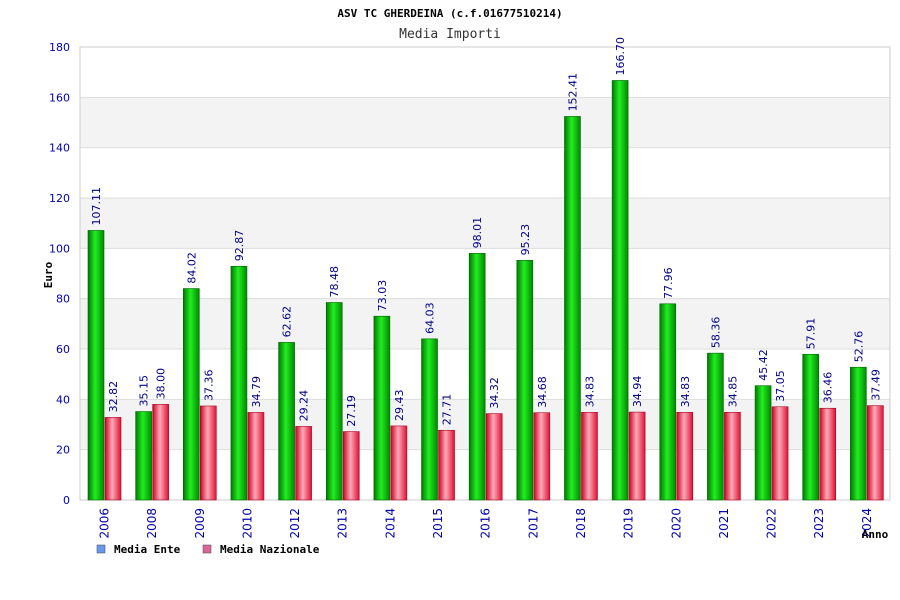 The width and height of the screenshot is (900, 600). I want to click on data-label: 95.23, so click(525, 240).